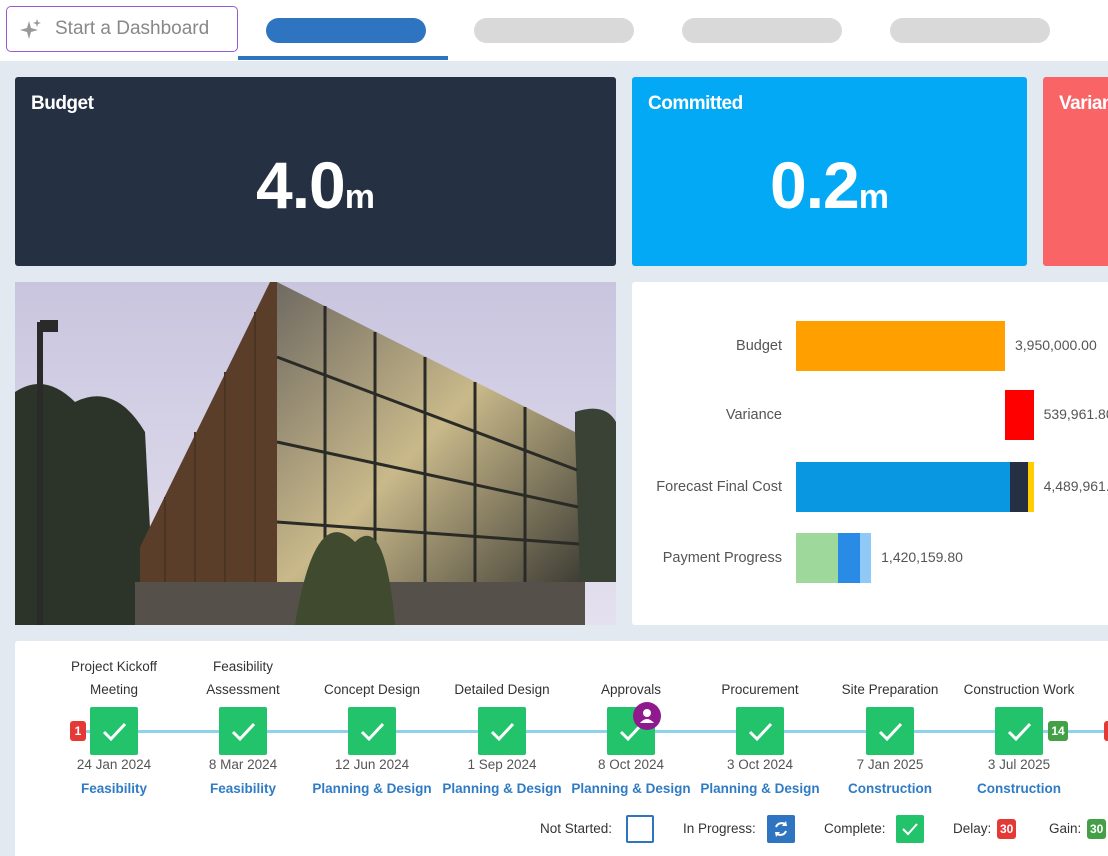 The height and width of the screenshot is (856, 1108). Describe the element at coordinates (855, 828) in the screenshot. I see `legend-label: Complete:` at that location.